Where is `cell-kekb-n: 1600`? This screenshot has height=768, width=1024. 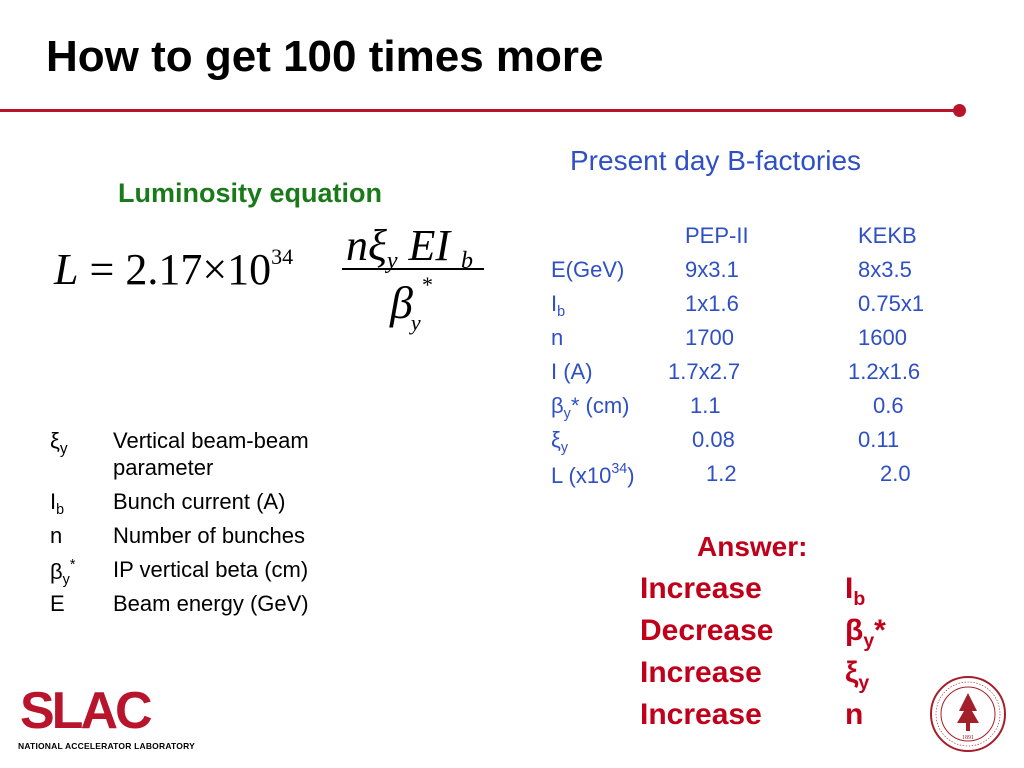 cell-kekb-n: 1600 is located at coordinates (882, 337).